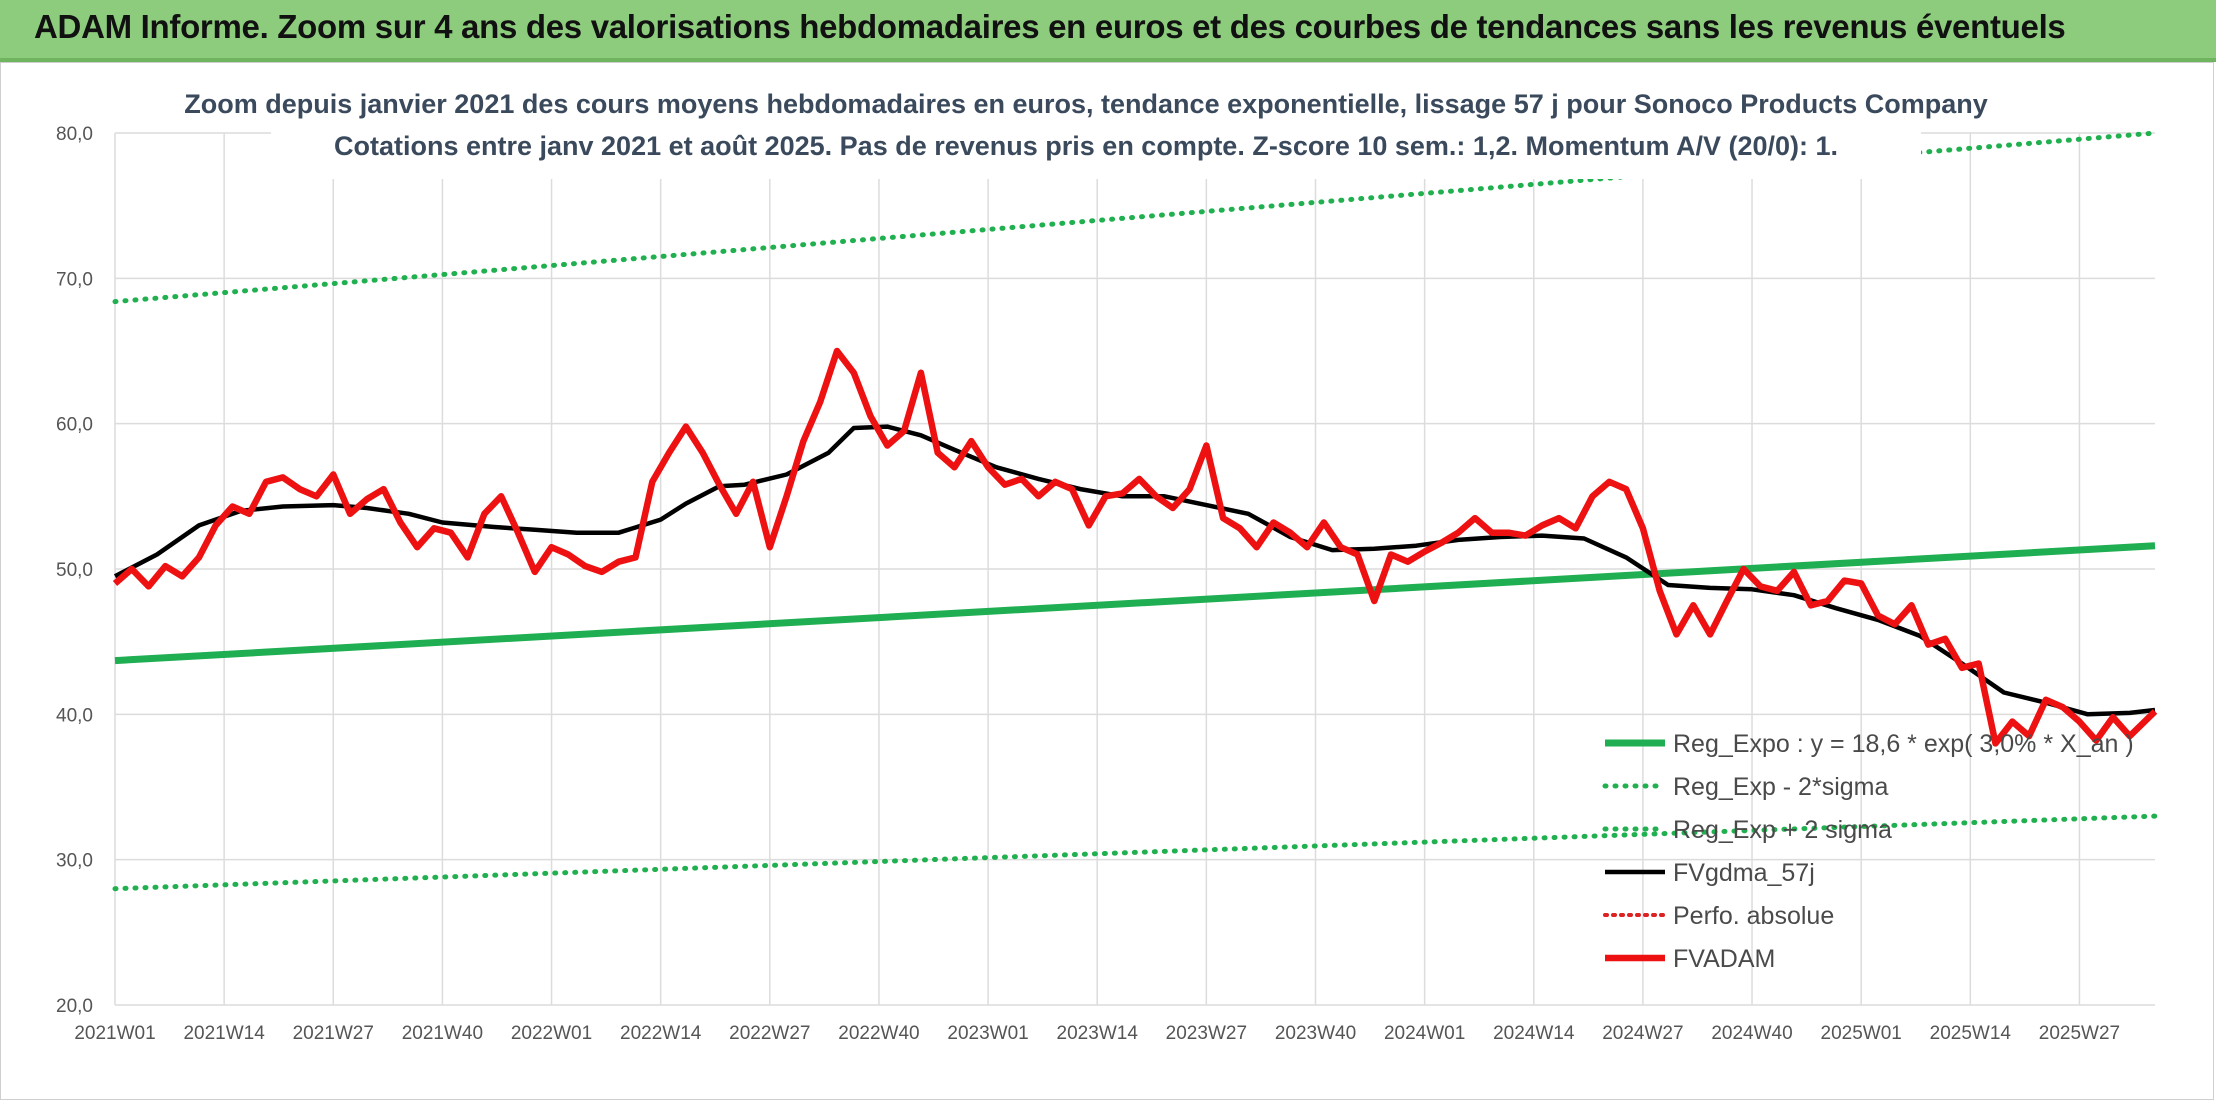 The width and height of the screenshot is (2216, 1102). Describe the element at coordinates (74, 1006) in the screenshot. I see `y-tick-label: 20,0` at that location.